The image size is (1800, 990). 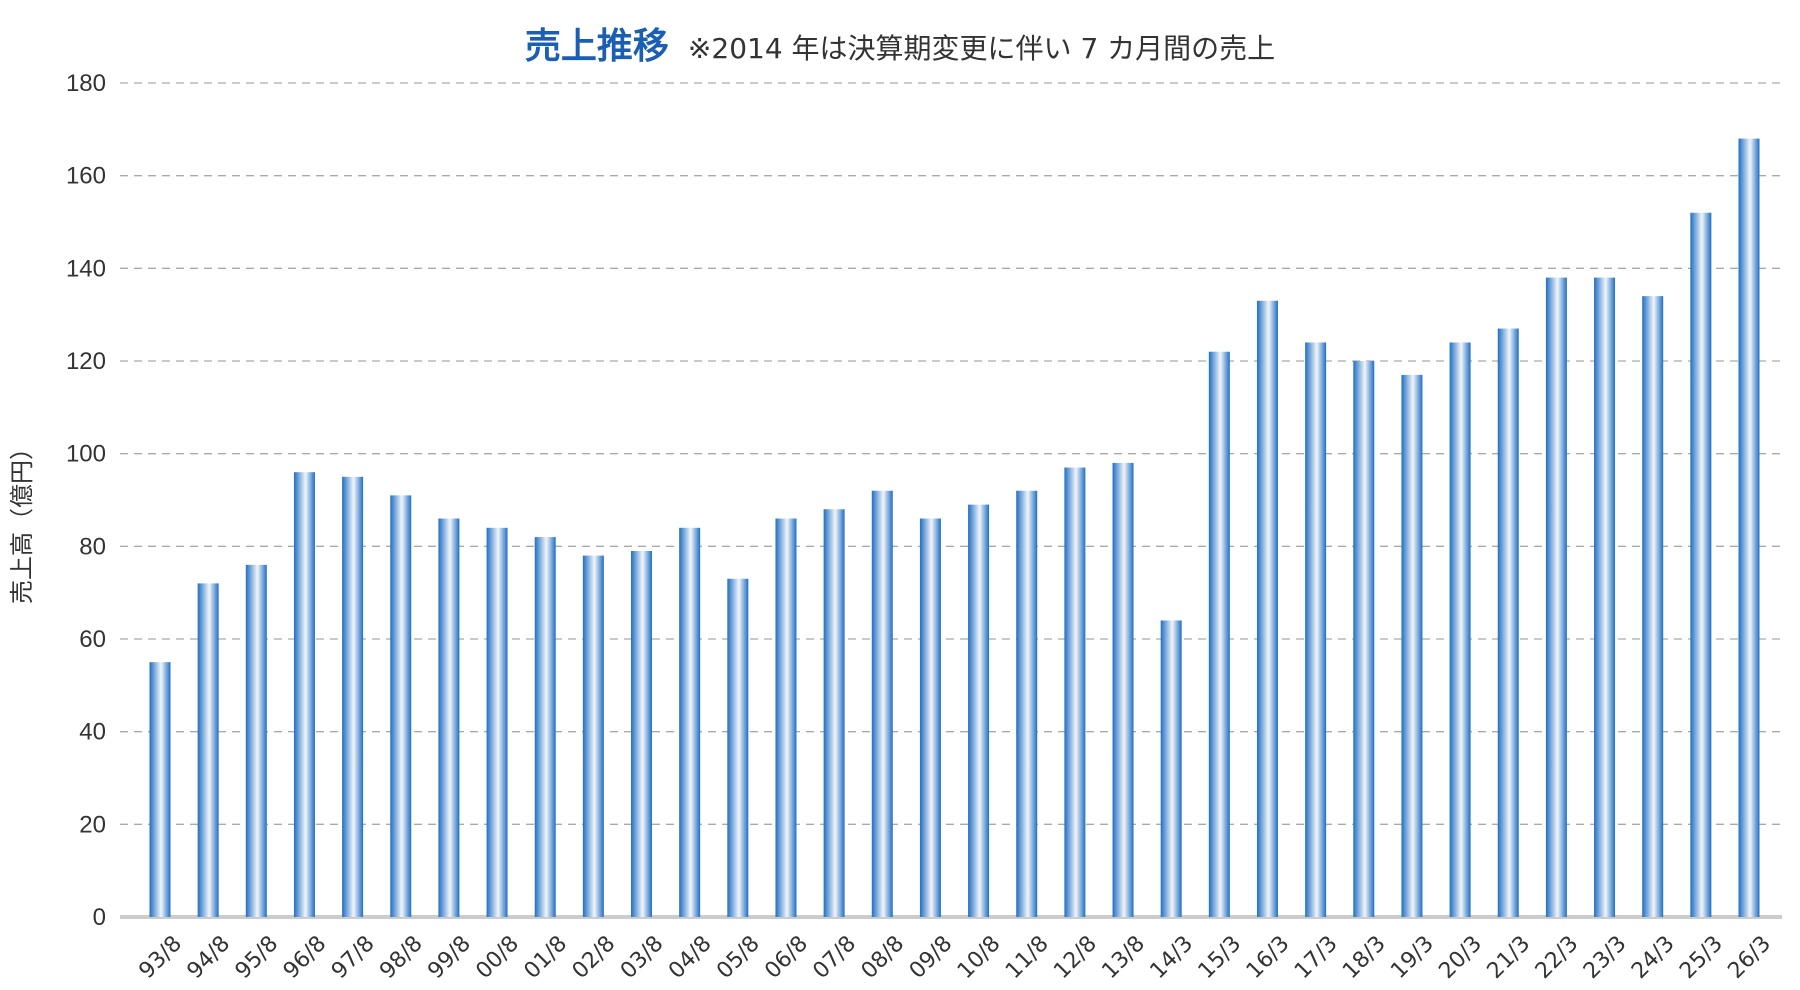 I want to click on y-tick-label: 100, so click(x=86, y=454).